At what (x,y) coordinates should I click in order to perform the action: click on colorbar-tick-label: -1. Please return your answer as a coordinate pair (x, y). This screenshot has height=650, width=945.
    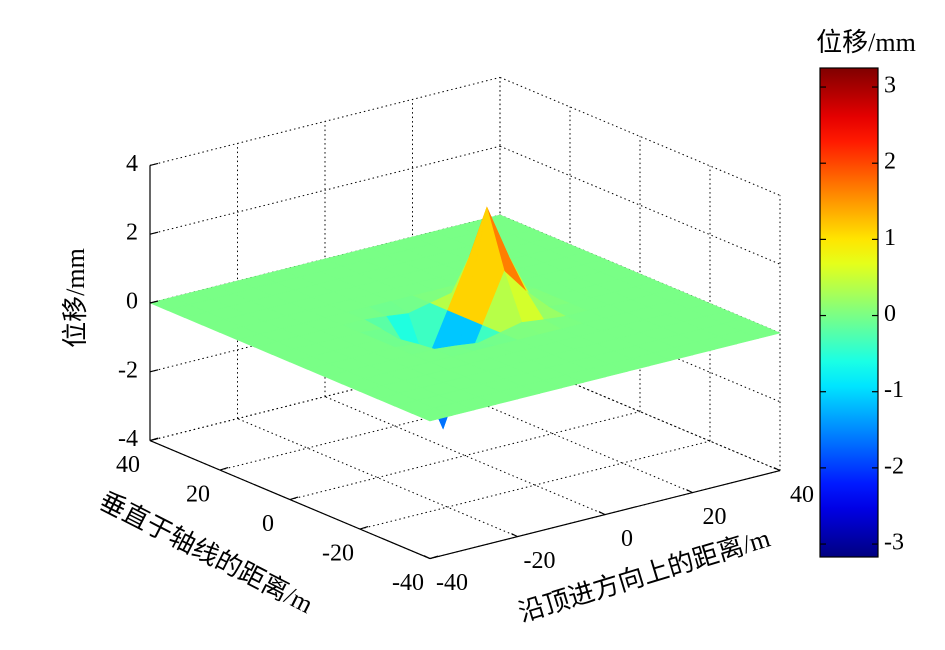
    Looking at the image, I should click on (894, 390).